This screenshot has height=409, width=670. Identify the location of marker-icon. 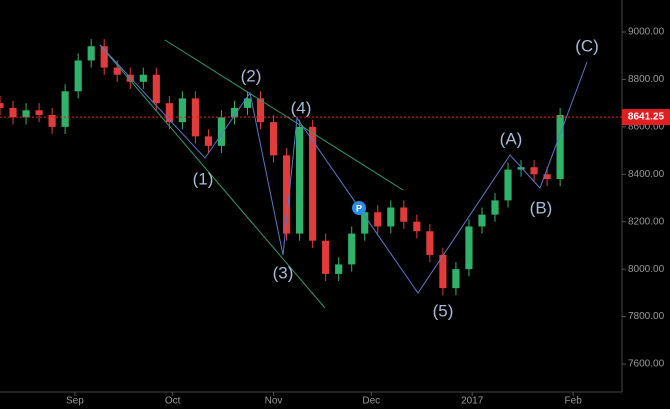
(359, 208).